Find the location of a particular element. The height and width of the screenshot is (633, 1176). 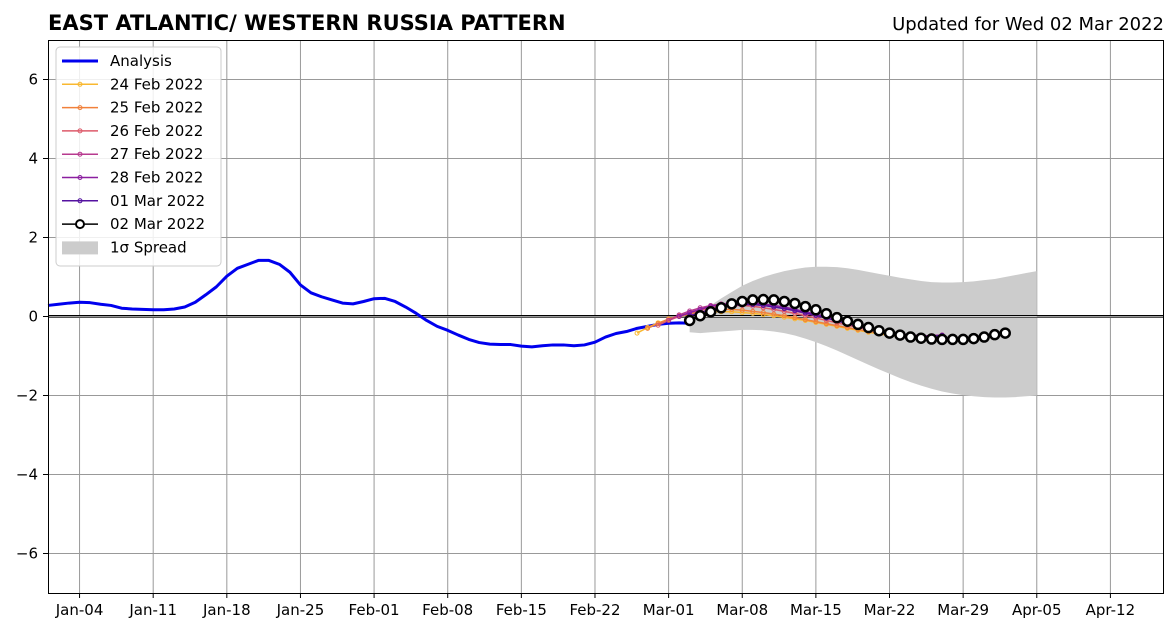

x-tick-label: Feb-15 is located at coordinates (521, 610).